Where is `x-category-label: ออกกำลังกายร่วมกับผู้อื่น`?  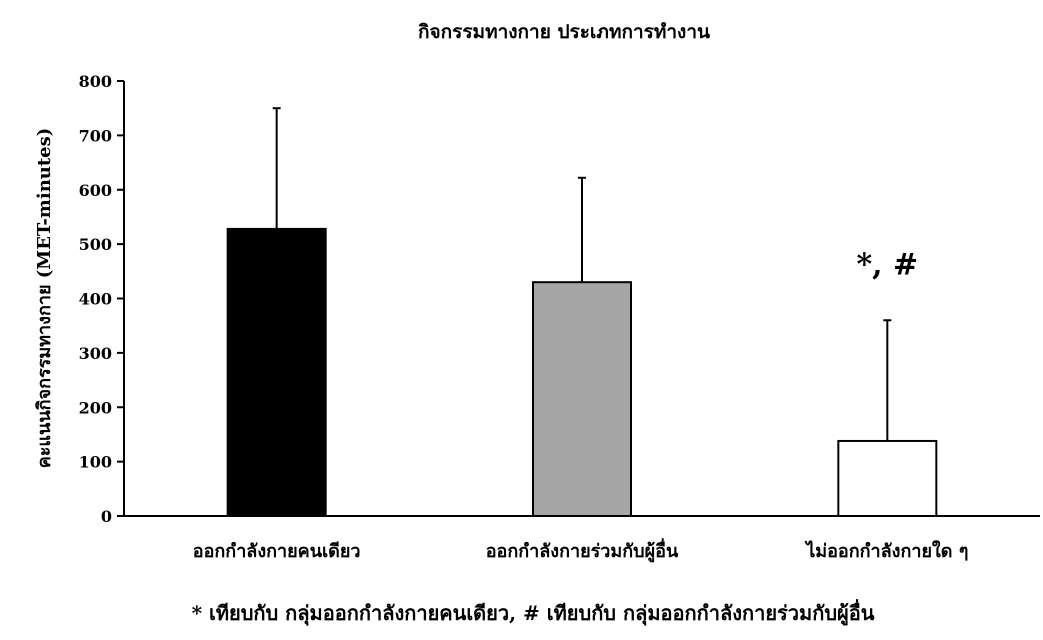
x-category-label: ออกกำลังกายร่วมกับผู้อื่น is located at coordinates (582, 550).